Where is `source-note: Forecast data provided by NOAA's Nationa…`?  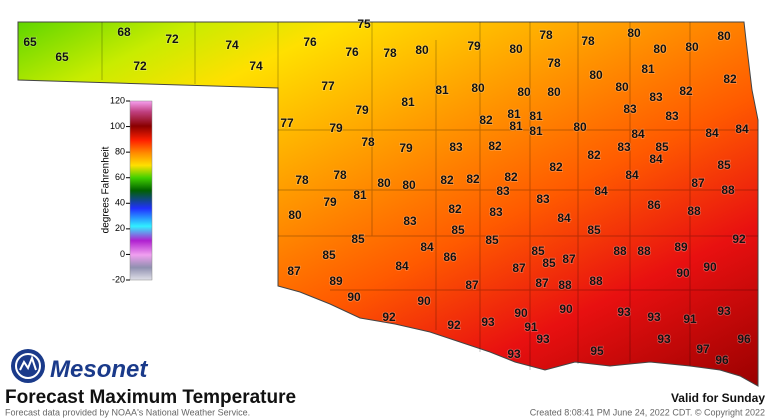 source-note: Forecast data provided by NOAA's Nationa… is located at coordinates (127, 412).